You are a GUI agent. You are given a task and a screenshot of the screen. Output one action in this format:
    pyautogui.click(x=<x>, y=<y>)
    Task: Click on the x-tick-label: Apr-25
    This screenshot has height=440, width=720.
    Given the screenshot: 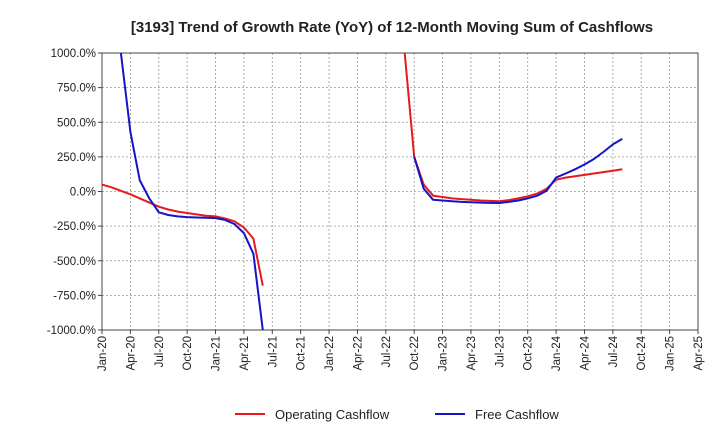 What is the action you would take?
    pyautogui.click(x=699, y=353)
    